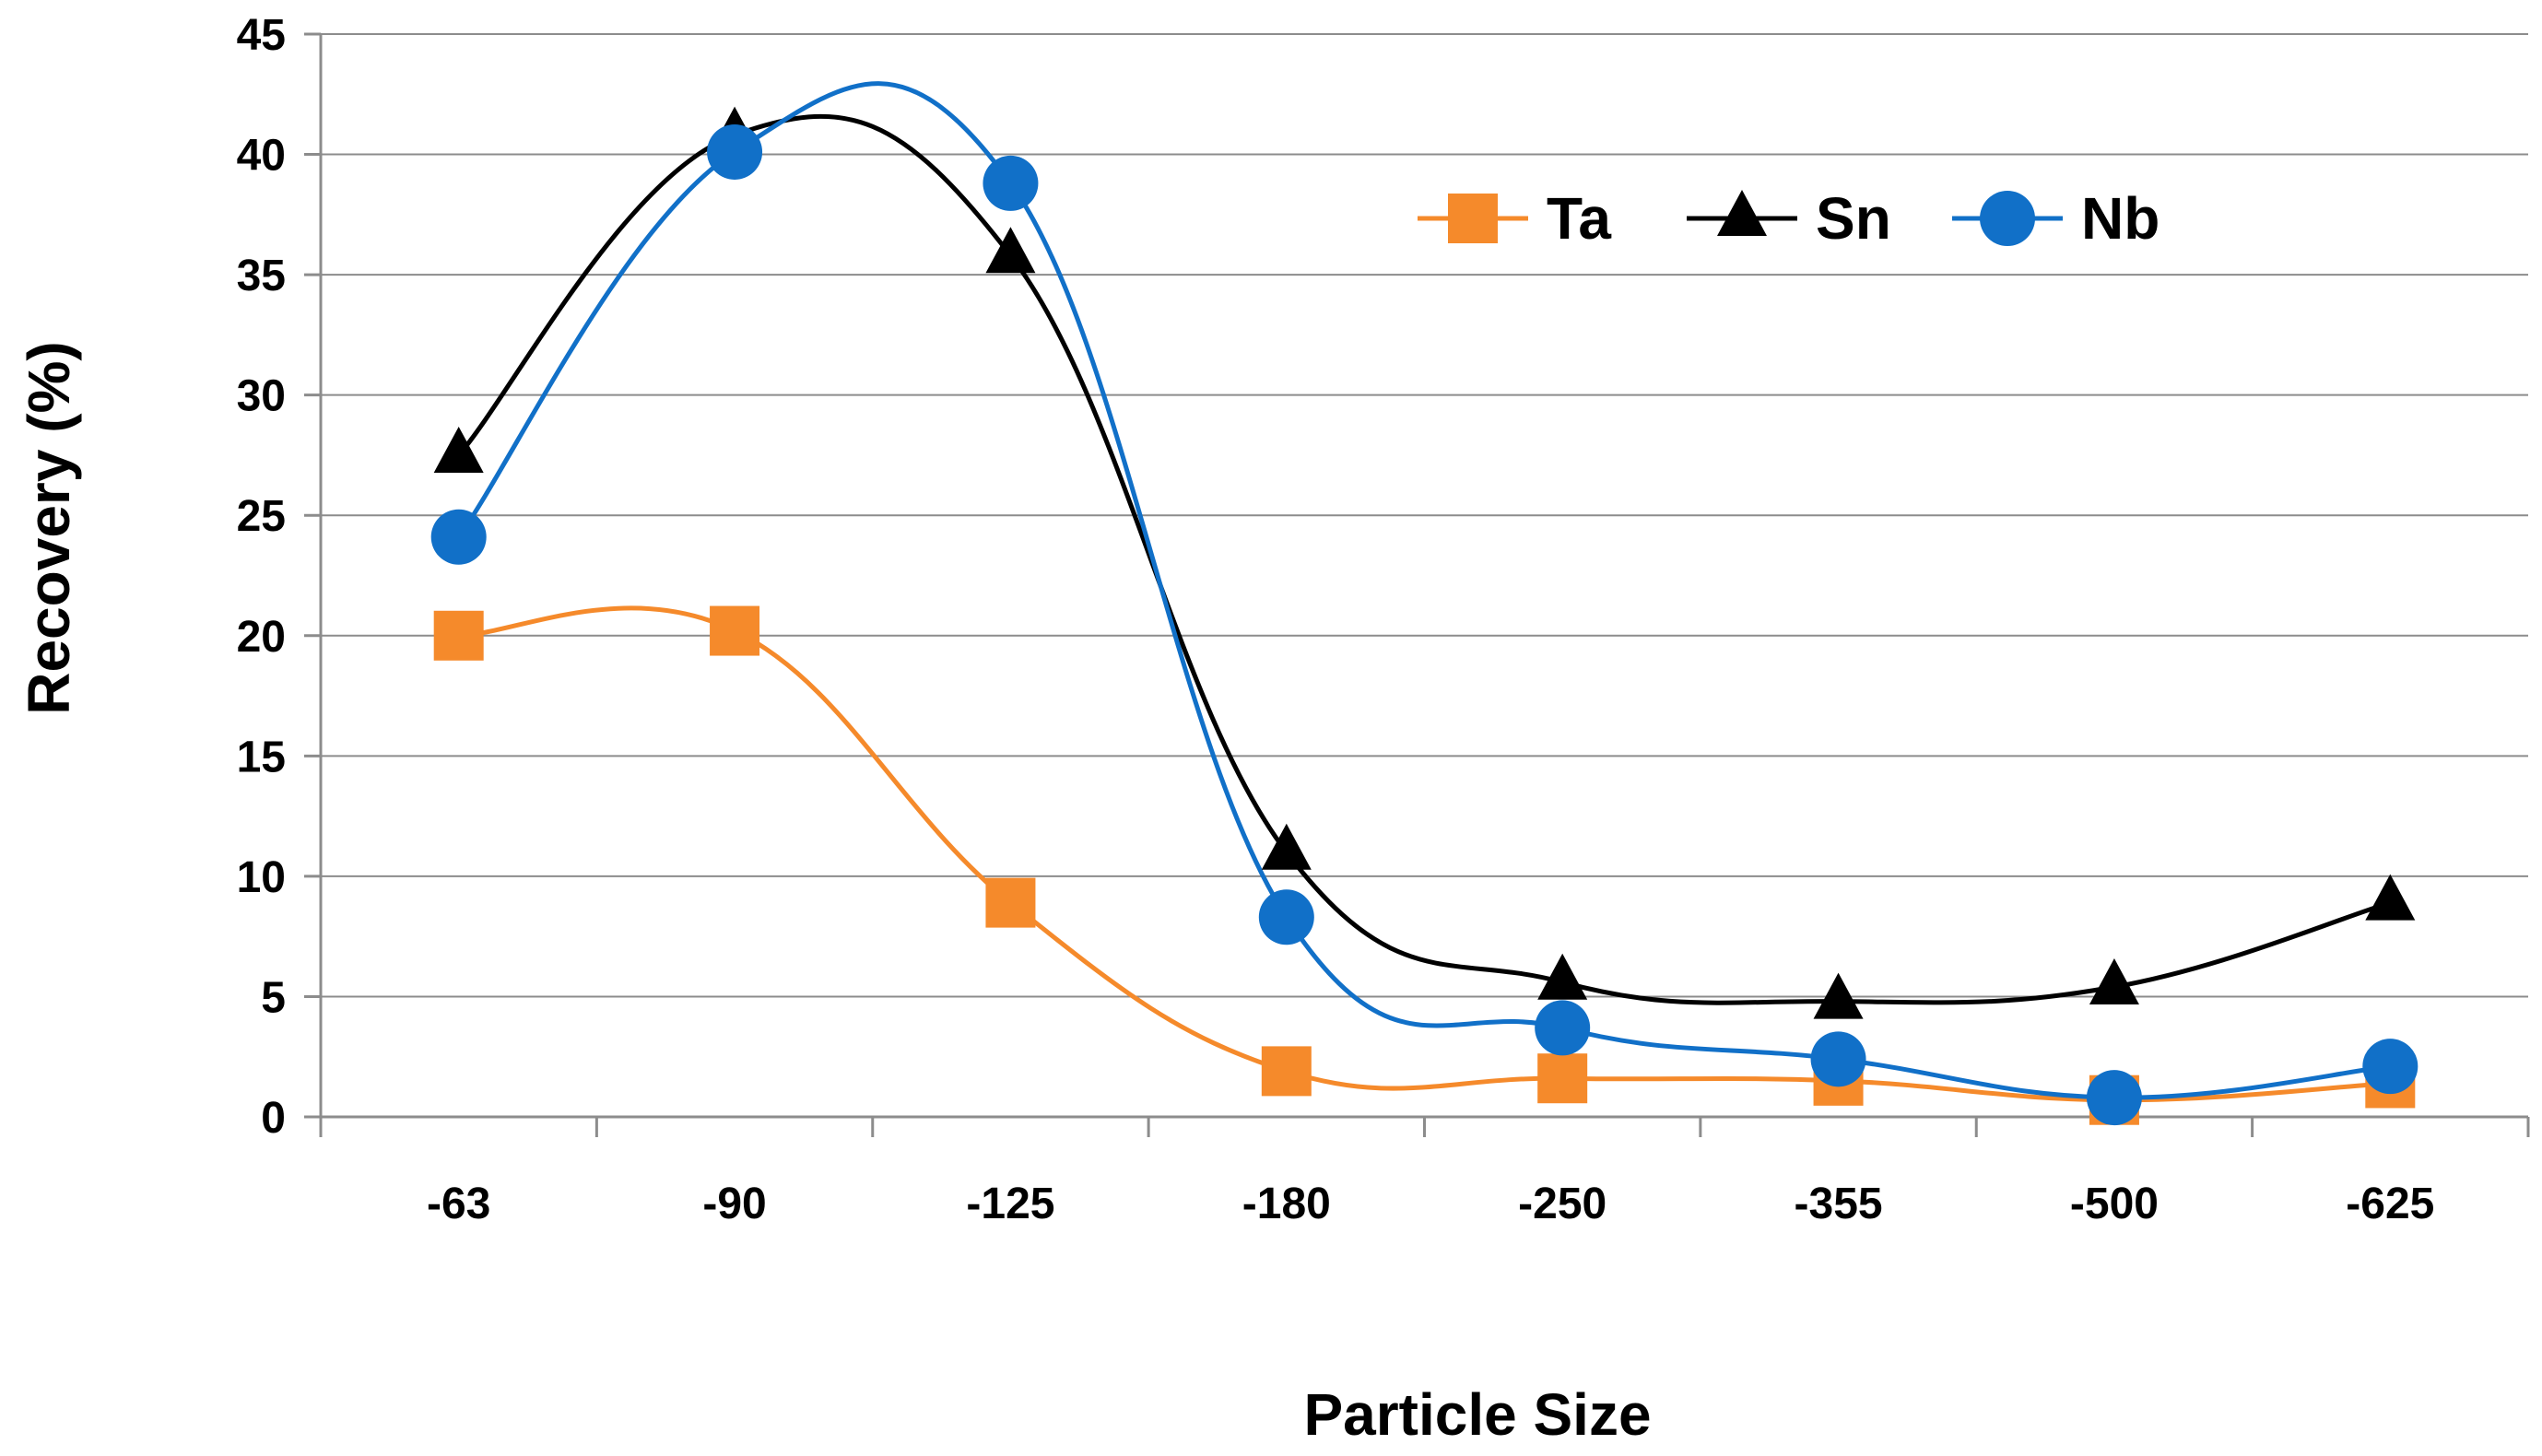 Image resolution: width=2542 pixels, height=1456 pixels. I want to click on x-tick-label: -355, so click(1839, 1204).